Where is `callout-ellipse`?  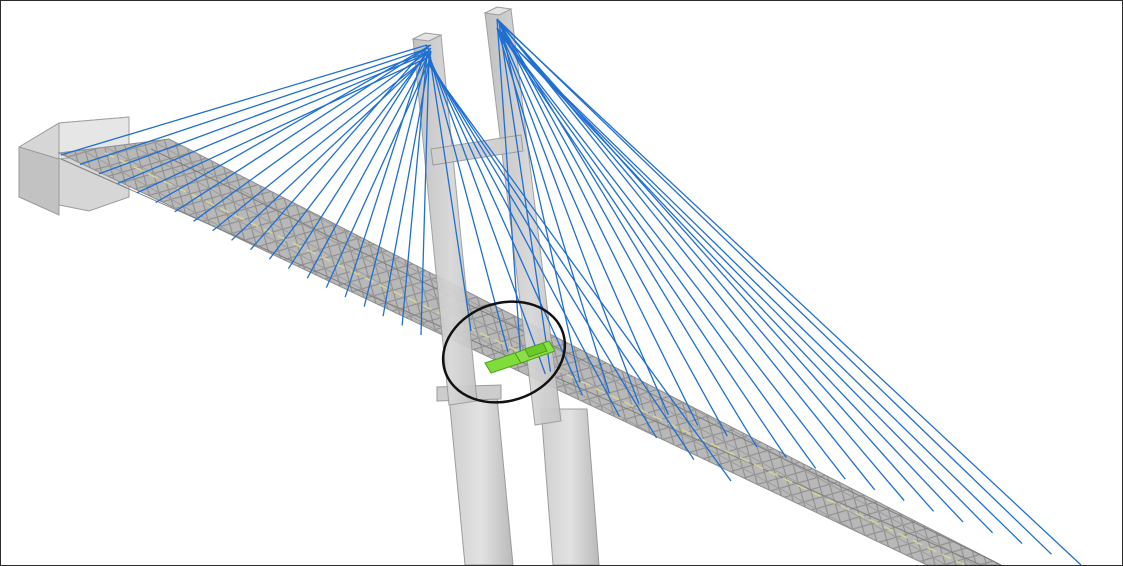 callout-ellipse is located at coordinates (504, 352).